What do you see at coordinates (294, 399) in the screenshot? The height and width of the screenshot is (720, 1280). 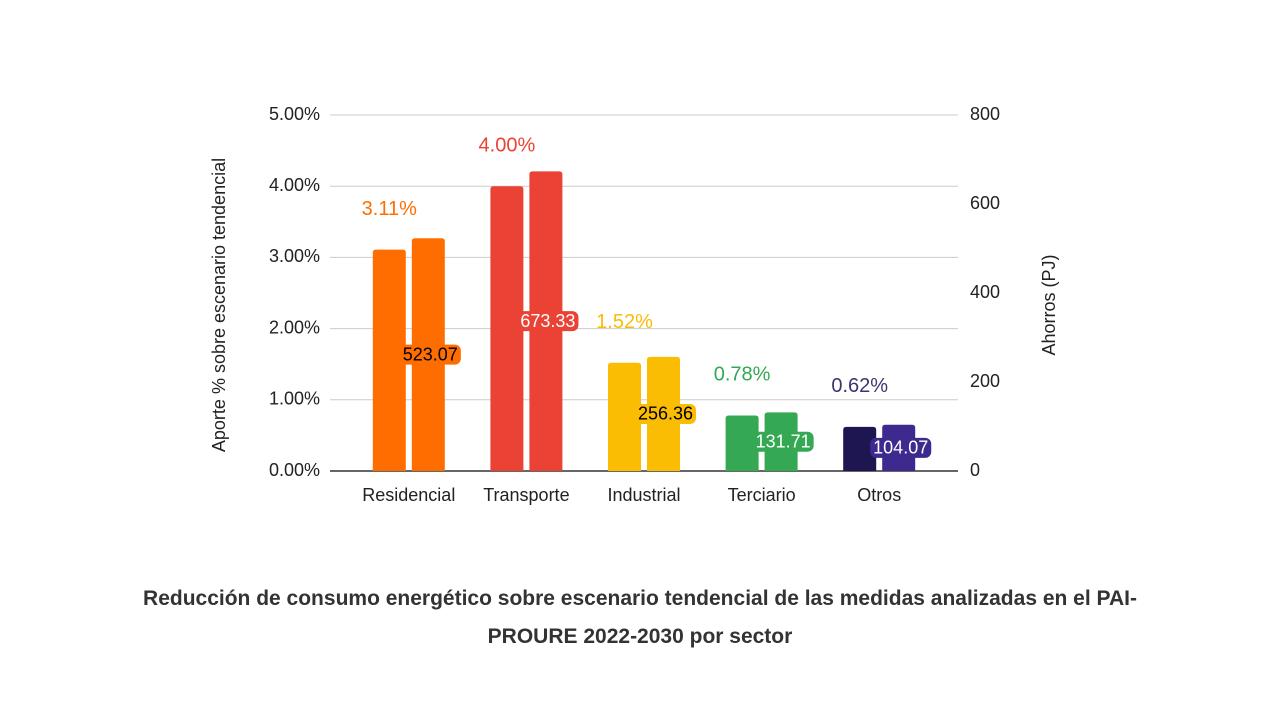 I see `y-tick-label: 1.00%` at bounding box center [294, 399].